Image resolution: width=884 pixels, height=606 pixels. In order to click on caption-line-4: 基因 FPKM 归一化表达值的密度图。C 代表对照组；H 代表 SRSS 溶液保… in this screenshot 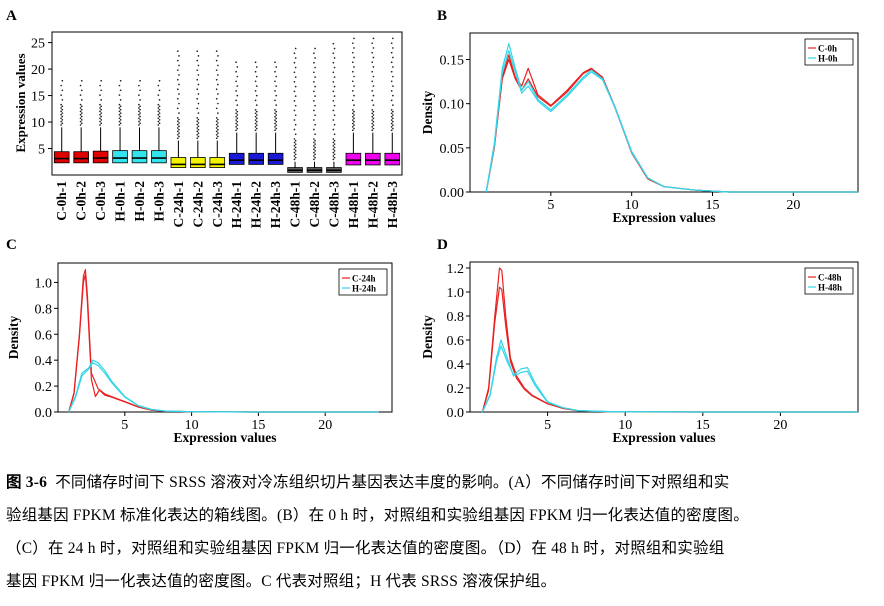, I will do `click(281, 581)`.